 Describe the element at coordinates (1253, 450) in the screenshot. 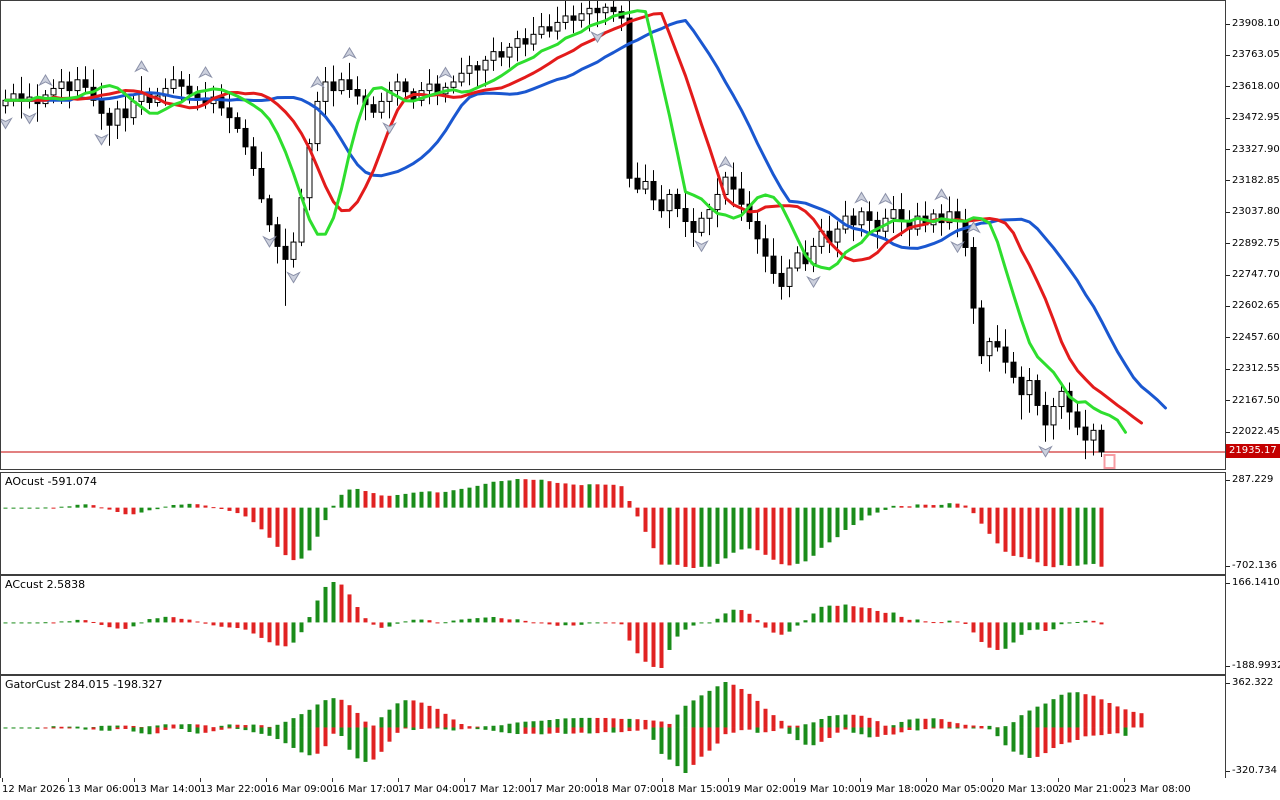

I see `current-price-badge: 21935.17` at that location.